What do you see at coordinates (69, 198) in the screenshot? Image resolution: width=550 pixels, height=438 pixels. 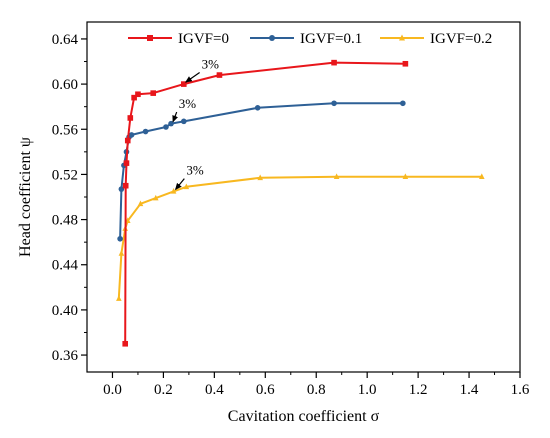 I see `y-axis: 0.36 0.40 0.44 0.48 0.52 0.56 0.60 0.64` at bounding box center [69, 198].